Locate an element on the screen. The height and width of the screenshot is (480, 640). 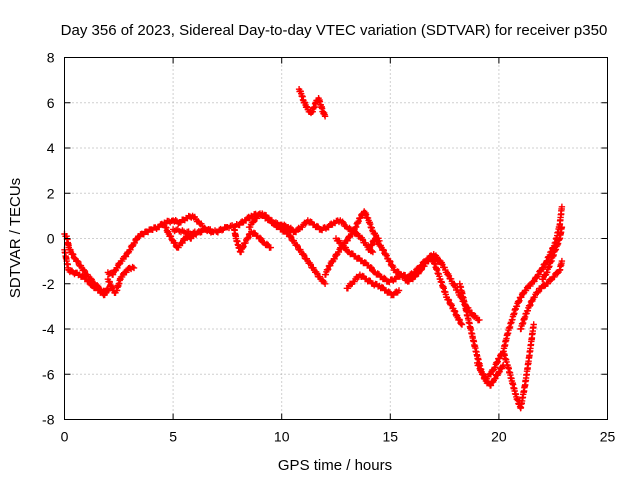
y-tick-label: -6 is located at coordinates (48, 374).